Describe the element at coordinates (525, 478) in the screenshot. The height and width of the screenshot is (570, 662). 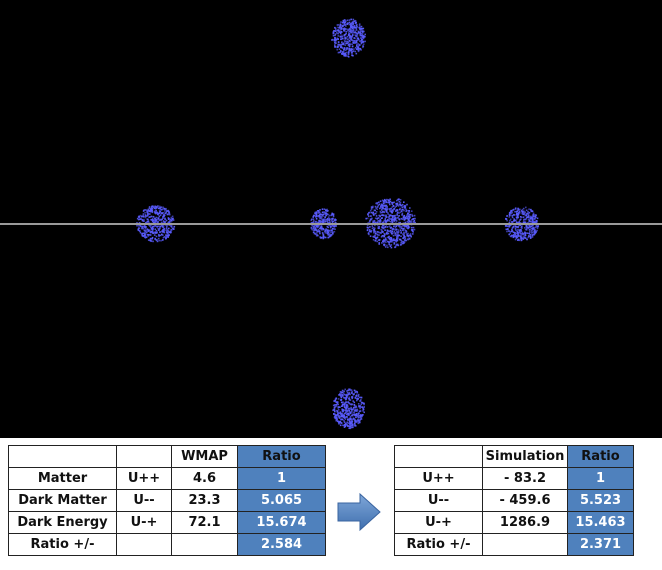
I see `simulation-value: - 83.2` at that location.